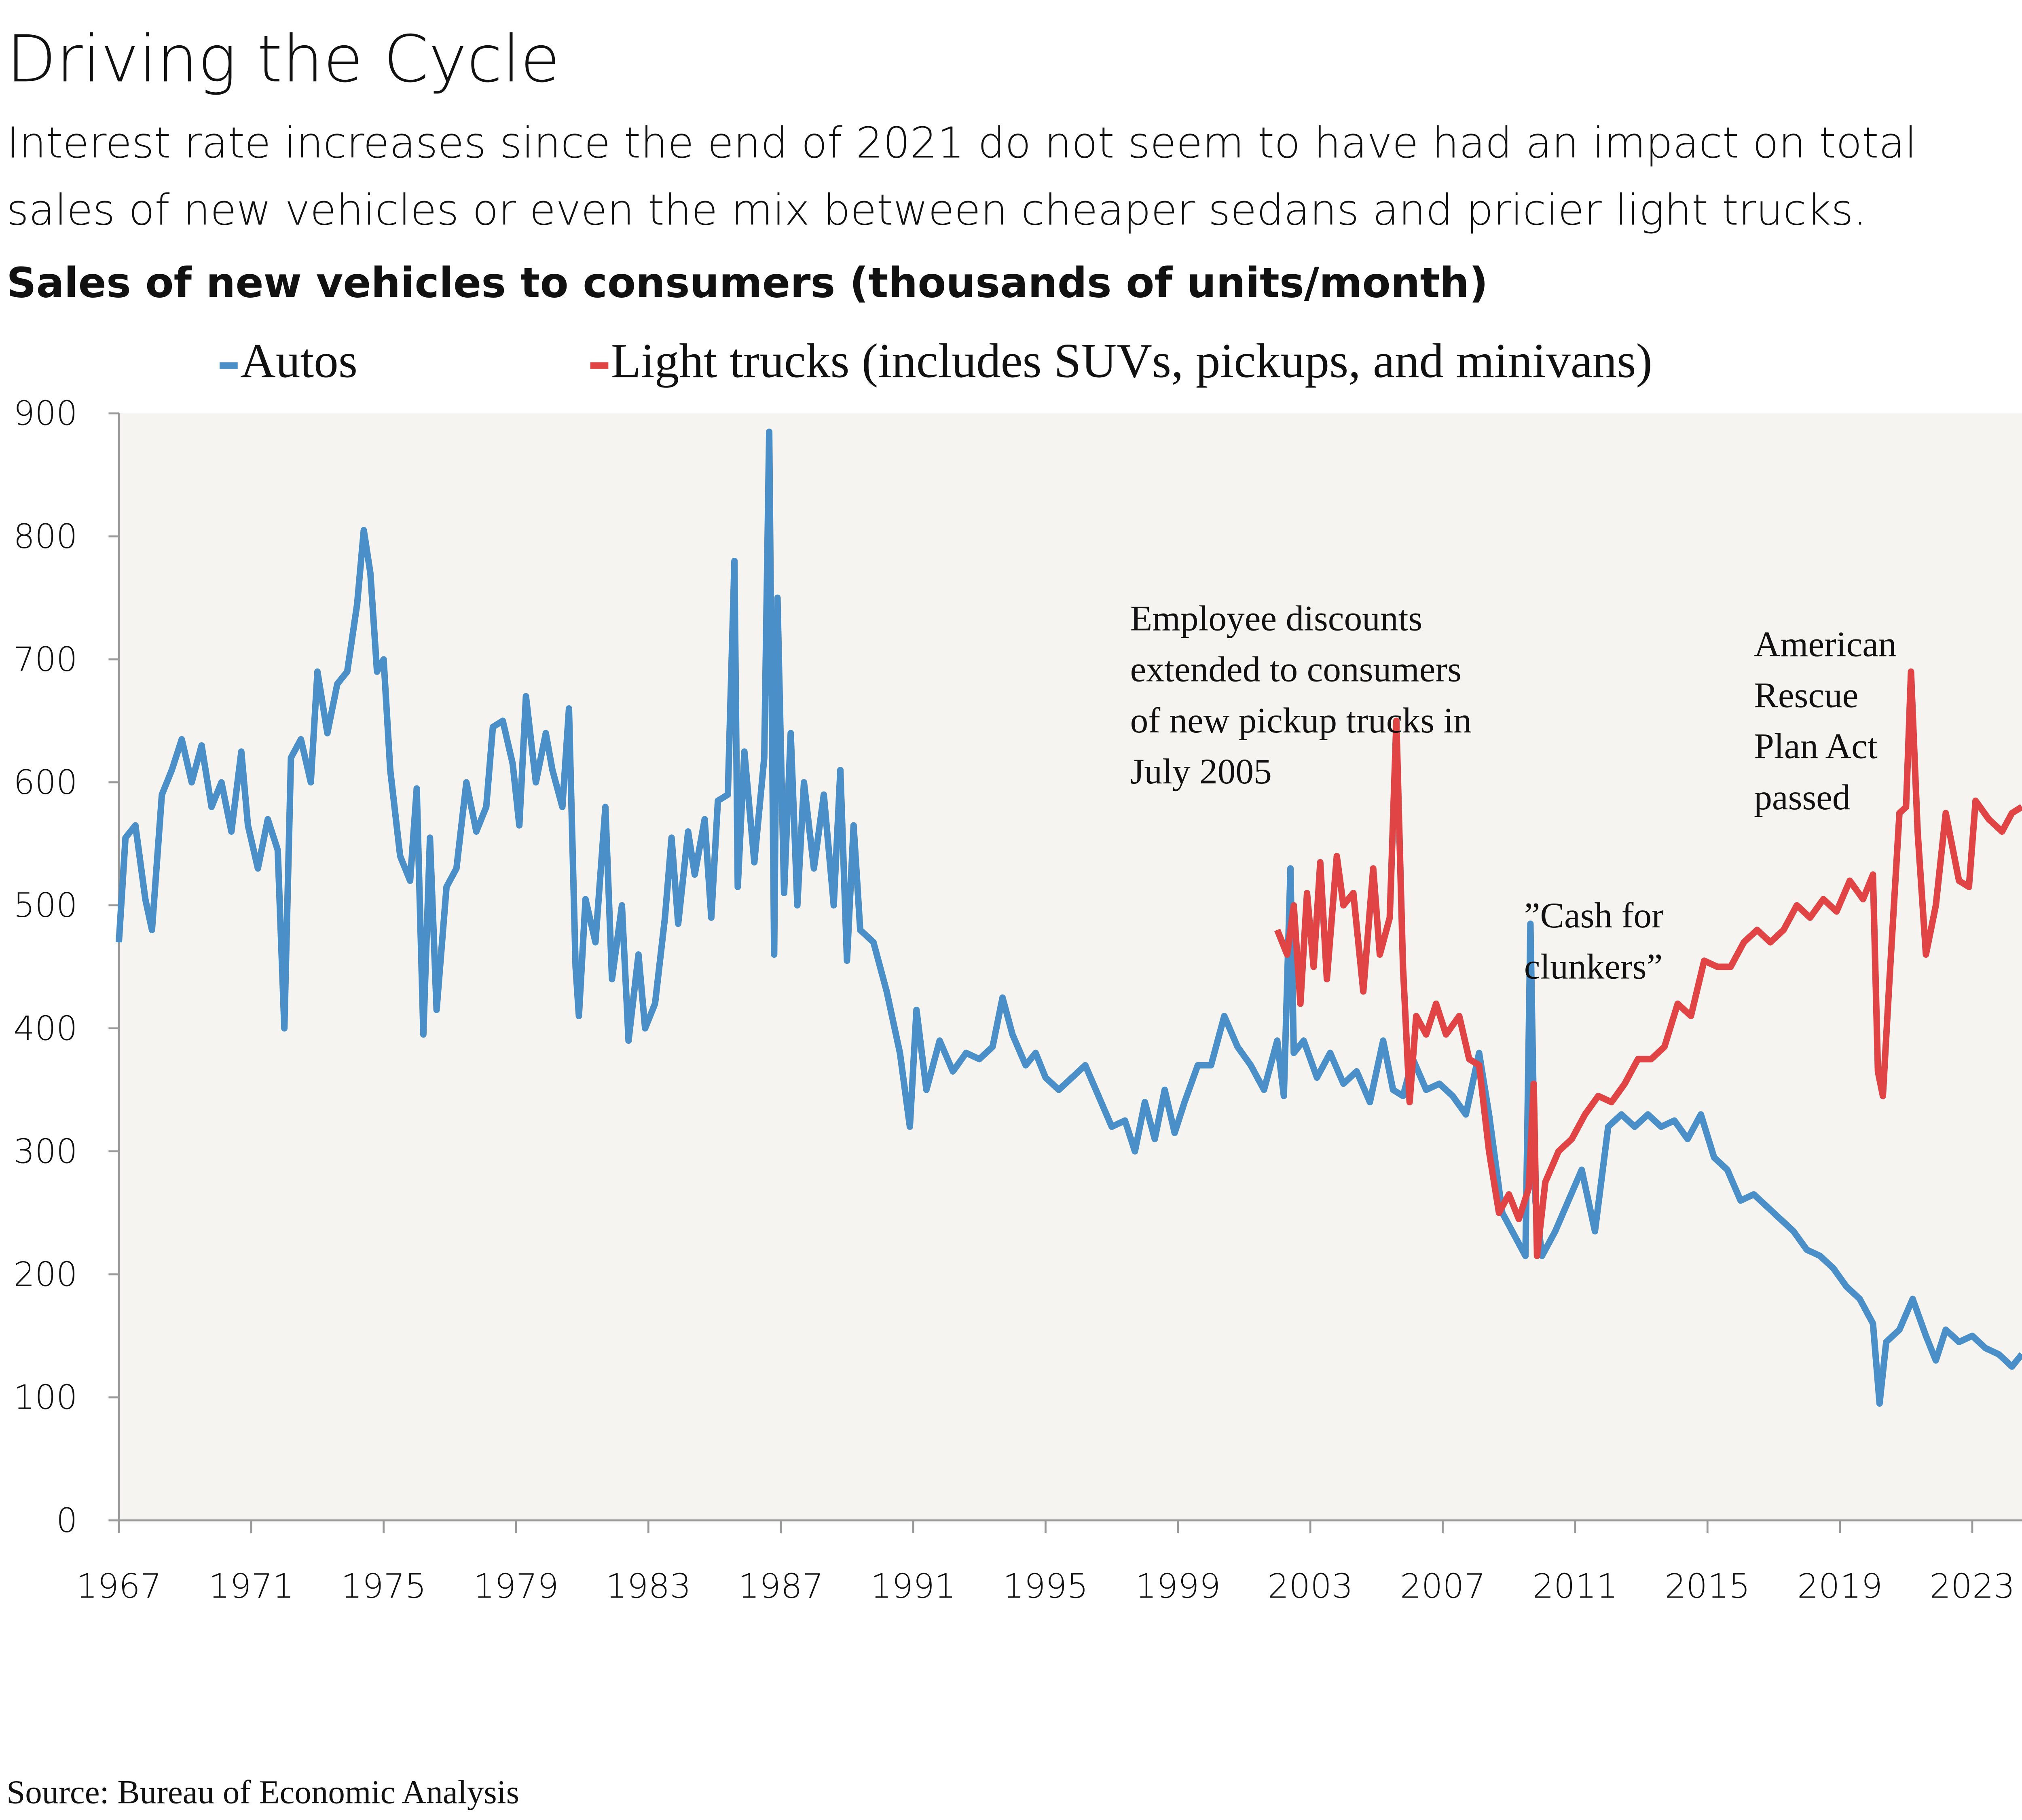 This screenshot has height=1820, width=2022. Describe the element at coordinates (251, 1587) in the screenshot. I see `x-tick-label: 1971` at that location.